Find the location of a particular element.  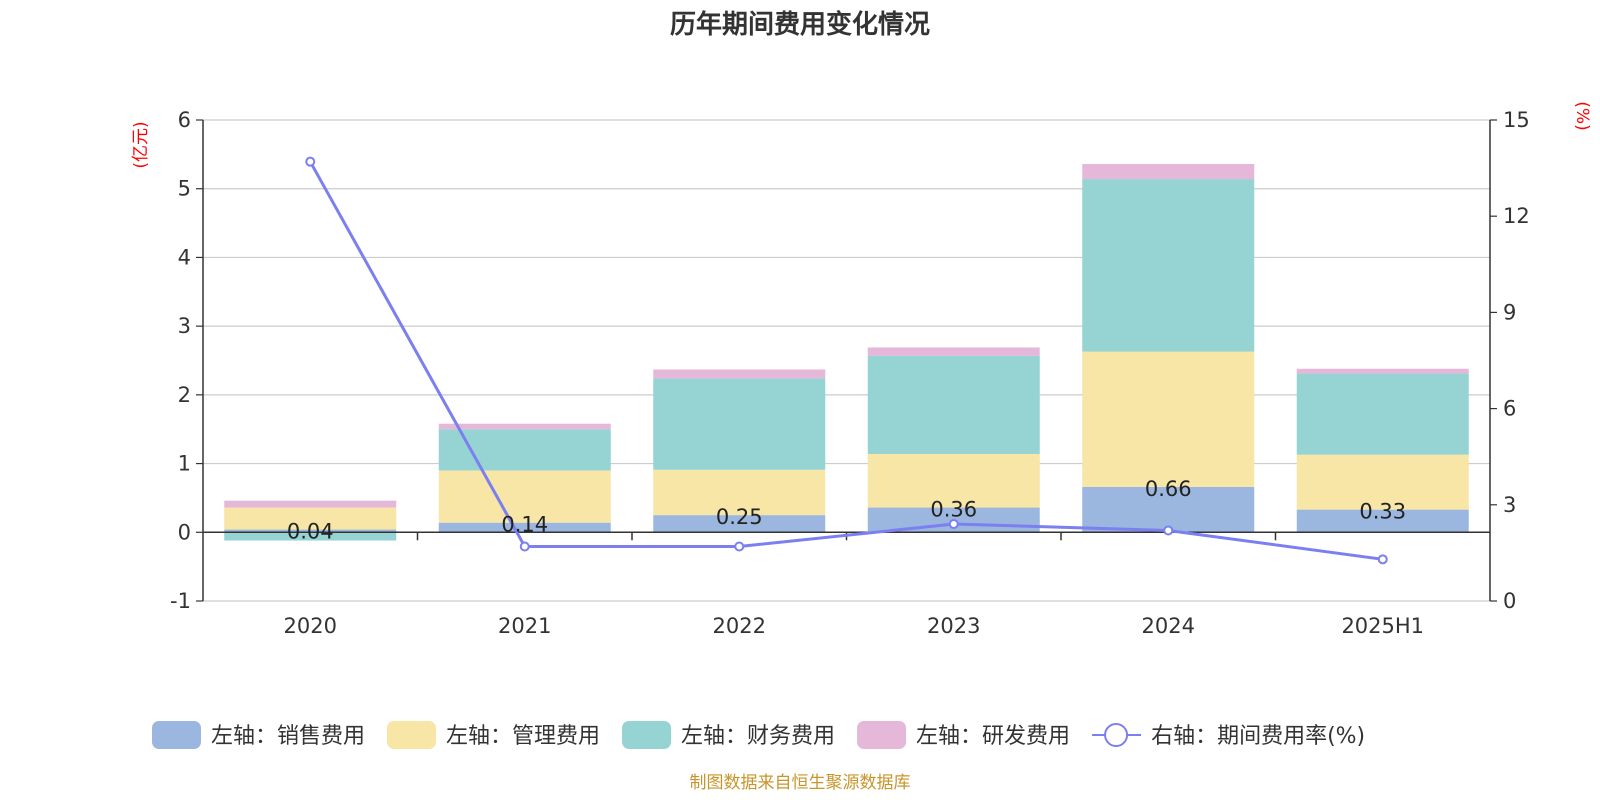

right-axis-unit: (%) is located at coordinates (1582, 115).